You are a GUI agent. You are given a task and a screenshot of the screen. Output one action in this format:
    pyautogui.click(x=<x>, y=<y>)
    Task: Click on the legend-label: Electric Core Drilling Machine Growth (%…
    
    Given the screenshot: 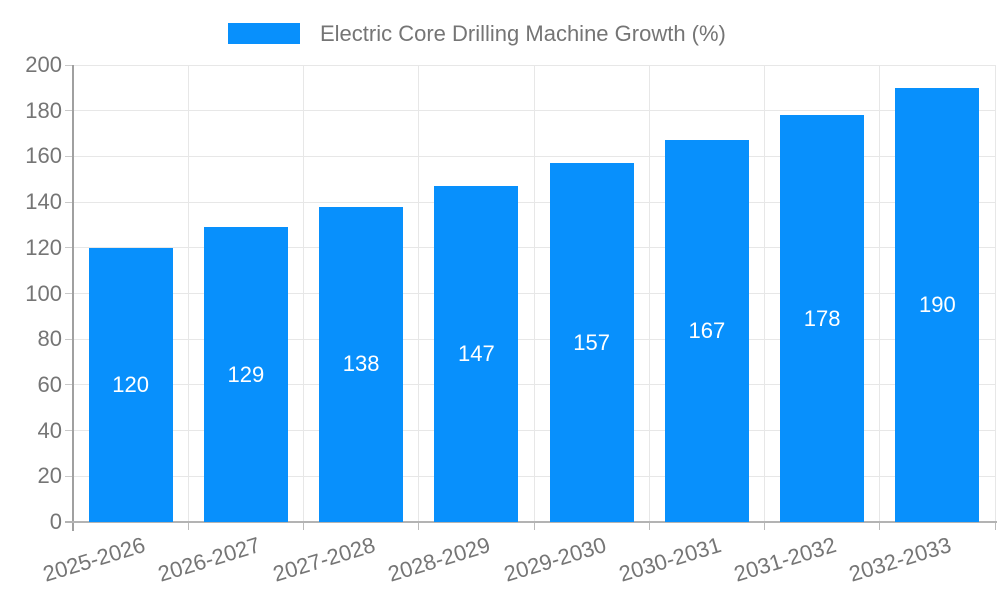 What is the action you would take?
    pyautogui.click(x=523, y=33)
    